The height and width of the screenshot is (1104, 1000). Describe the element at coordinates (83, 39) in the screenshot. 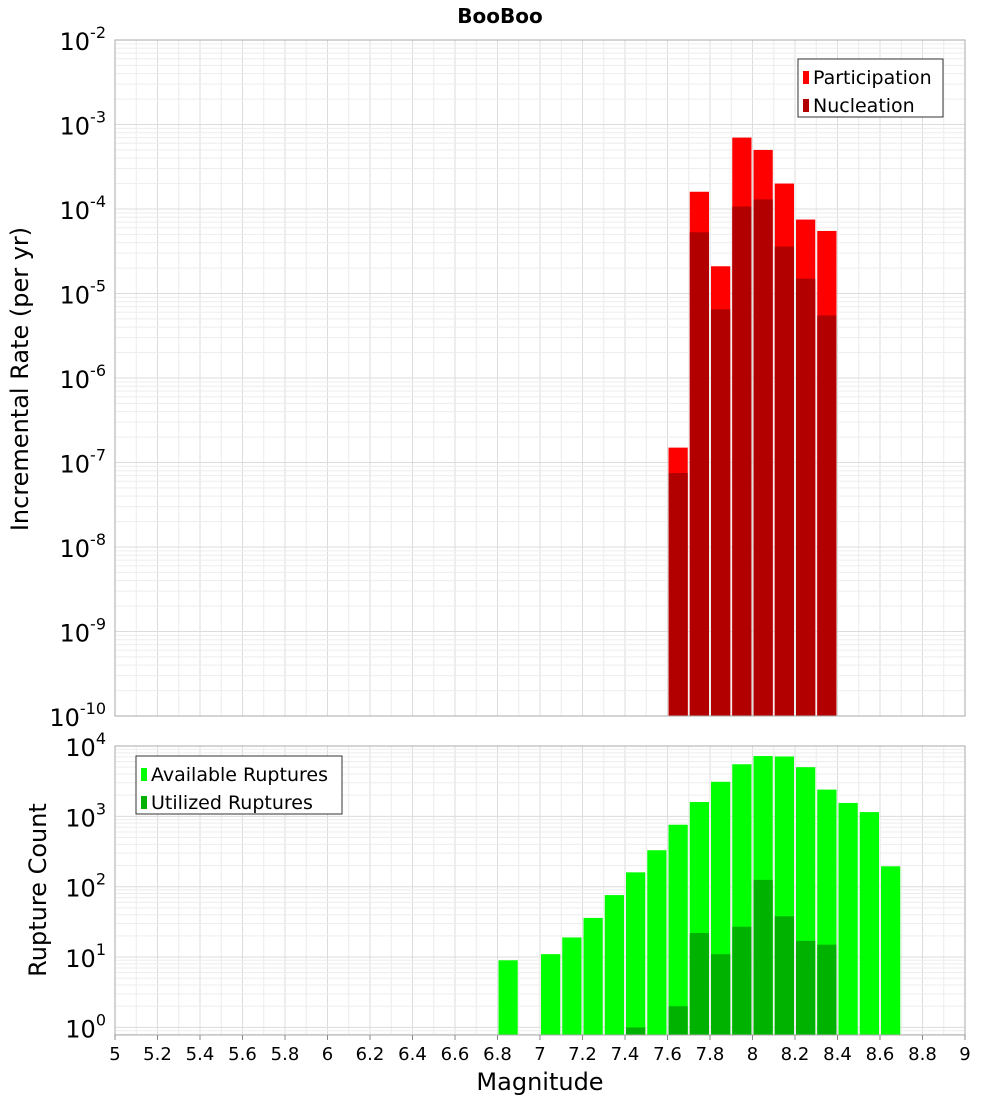

I see `top-y-tick-label: 10⁻²` at that location.